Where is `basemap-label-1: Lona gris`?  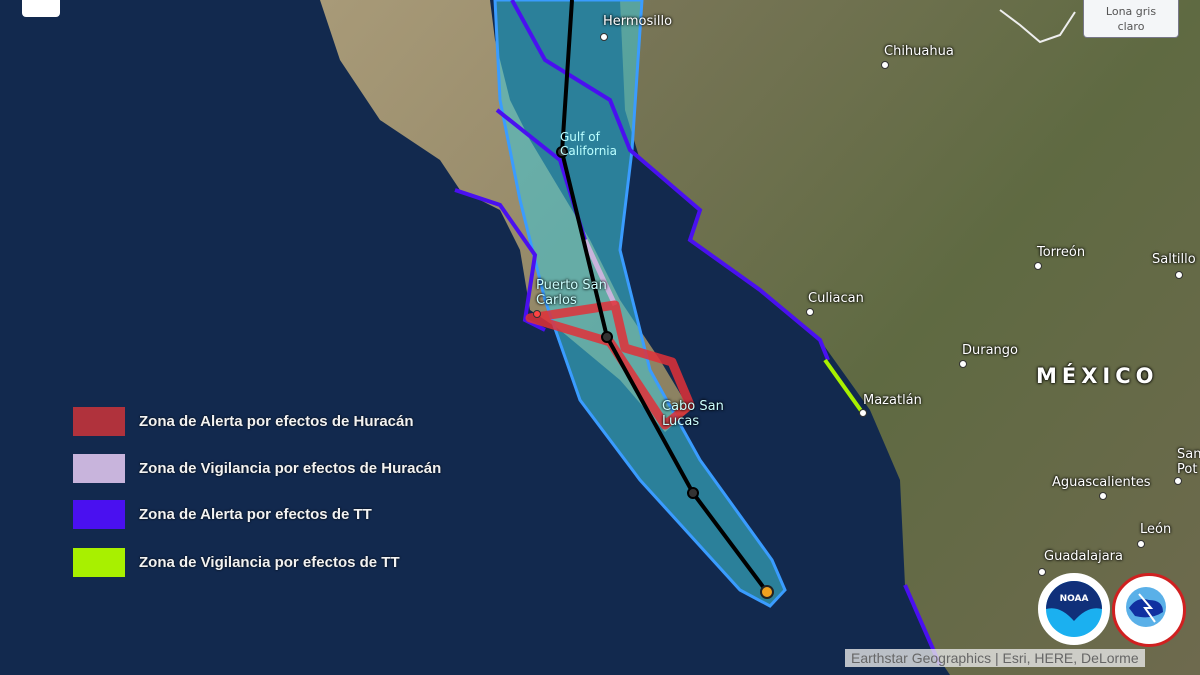
basemap-label-1: Lona gris is located at coordinates (1131, 11).